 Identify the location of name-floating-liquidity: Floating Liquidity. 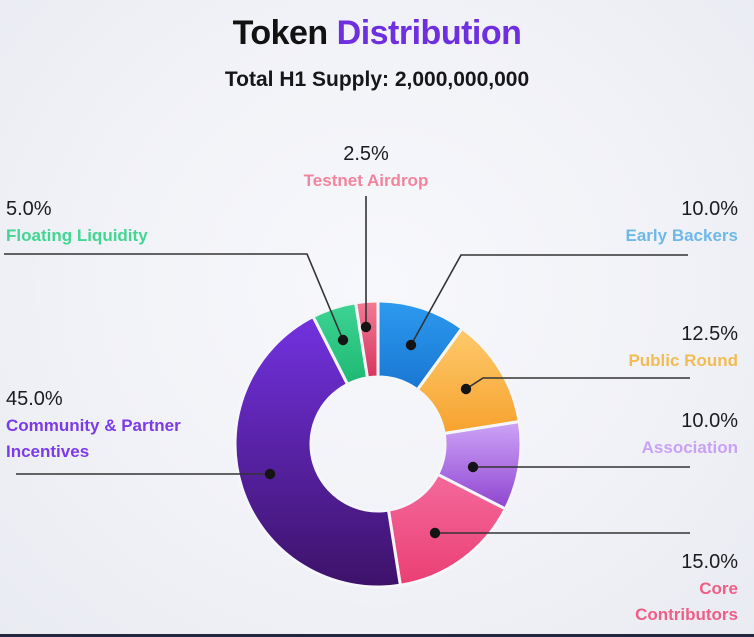
(77, 235).